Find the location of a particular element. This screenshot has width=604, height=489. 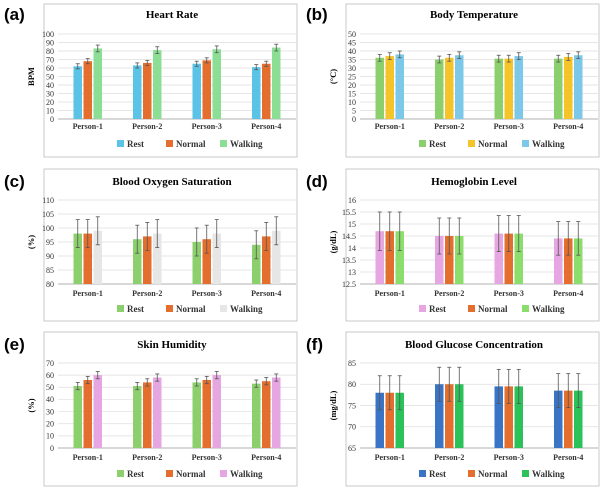

panel-label: (b) is located at coordinates (317, 14).